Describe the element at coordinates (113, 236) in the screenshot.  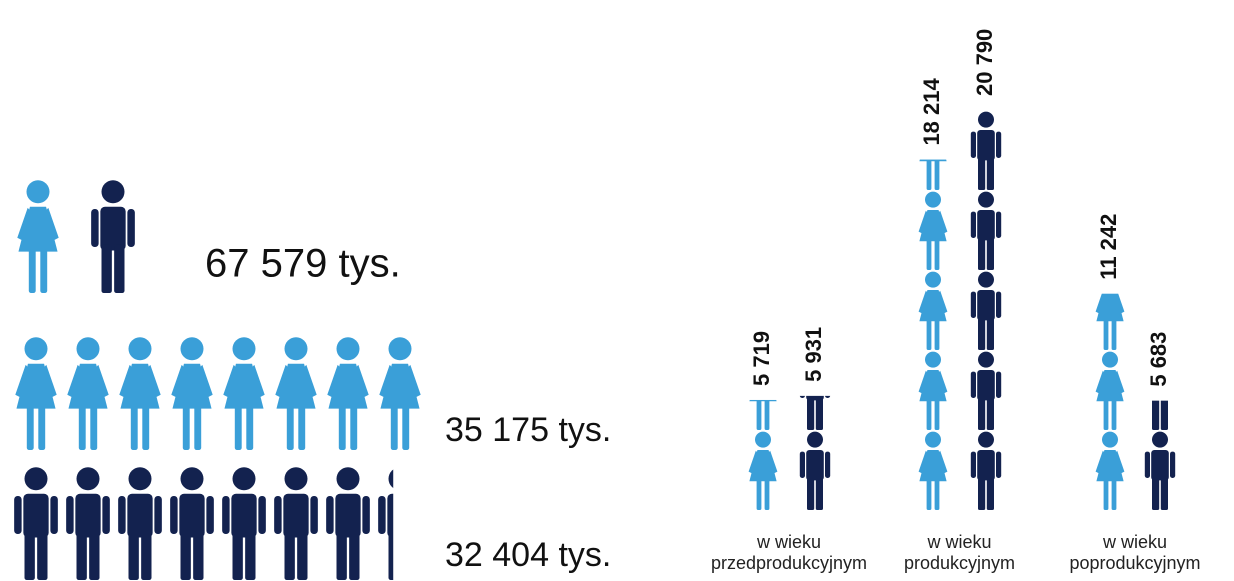
I see `man-icon` at that location.